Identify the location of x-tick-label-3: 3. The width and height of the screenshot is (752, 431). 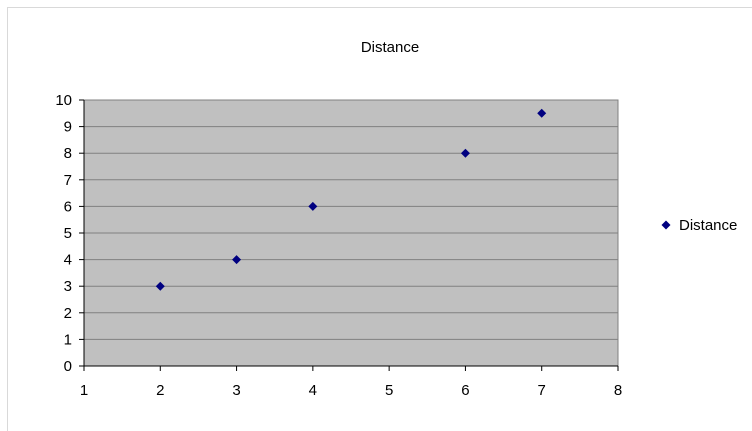
(236, 390).